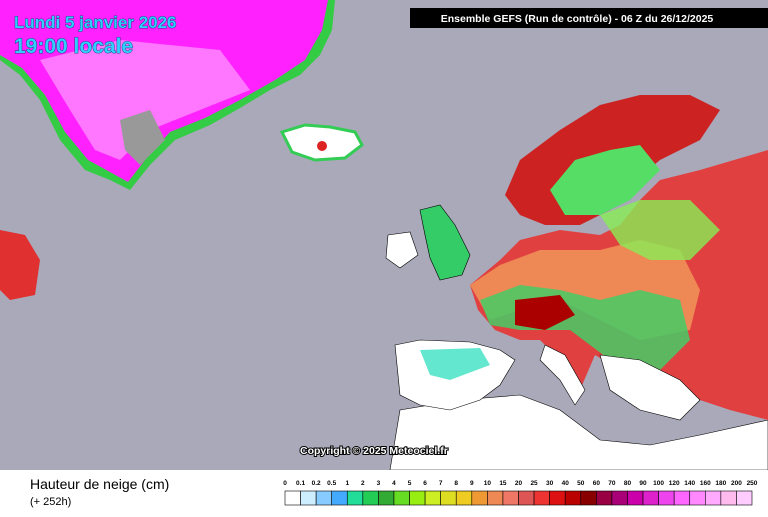  I want to click on scale-label: 10, so click(488, 483).